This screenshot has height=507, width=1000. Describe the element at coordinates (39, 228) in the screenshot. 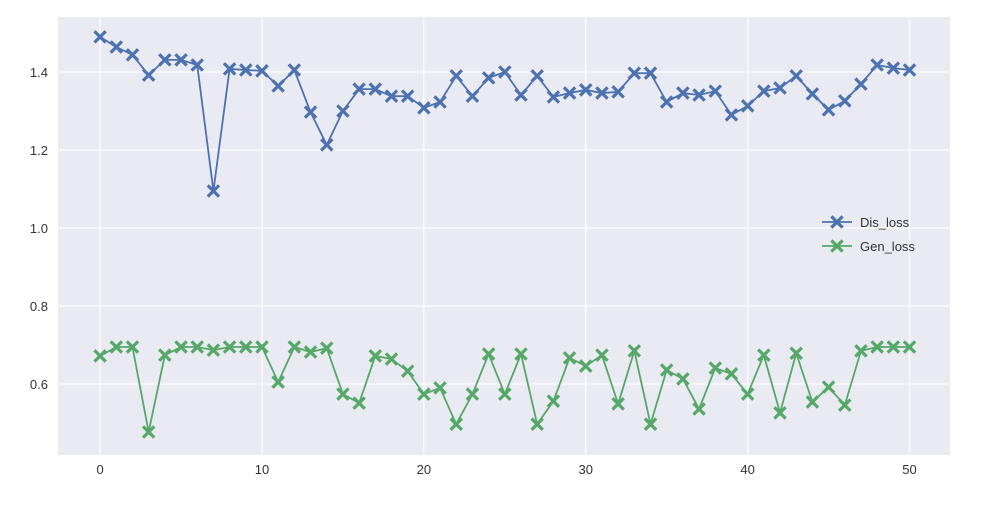

I see `y-tick-label: 1.0` at that location.